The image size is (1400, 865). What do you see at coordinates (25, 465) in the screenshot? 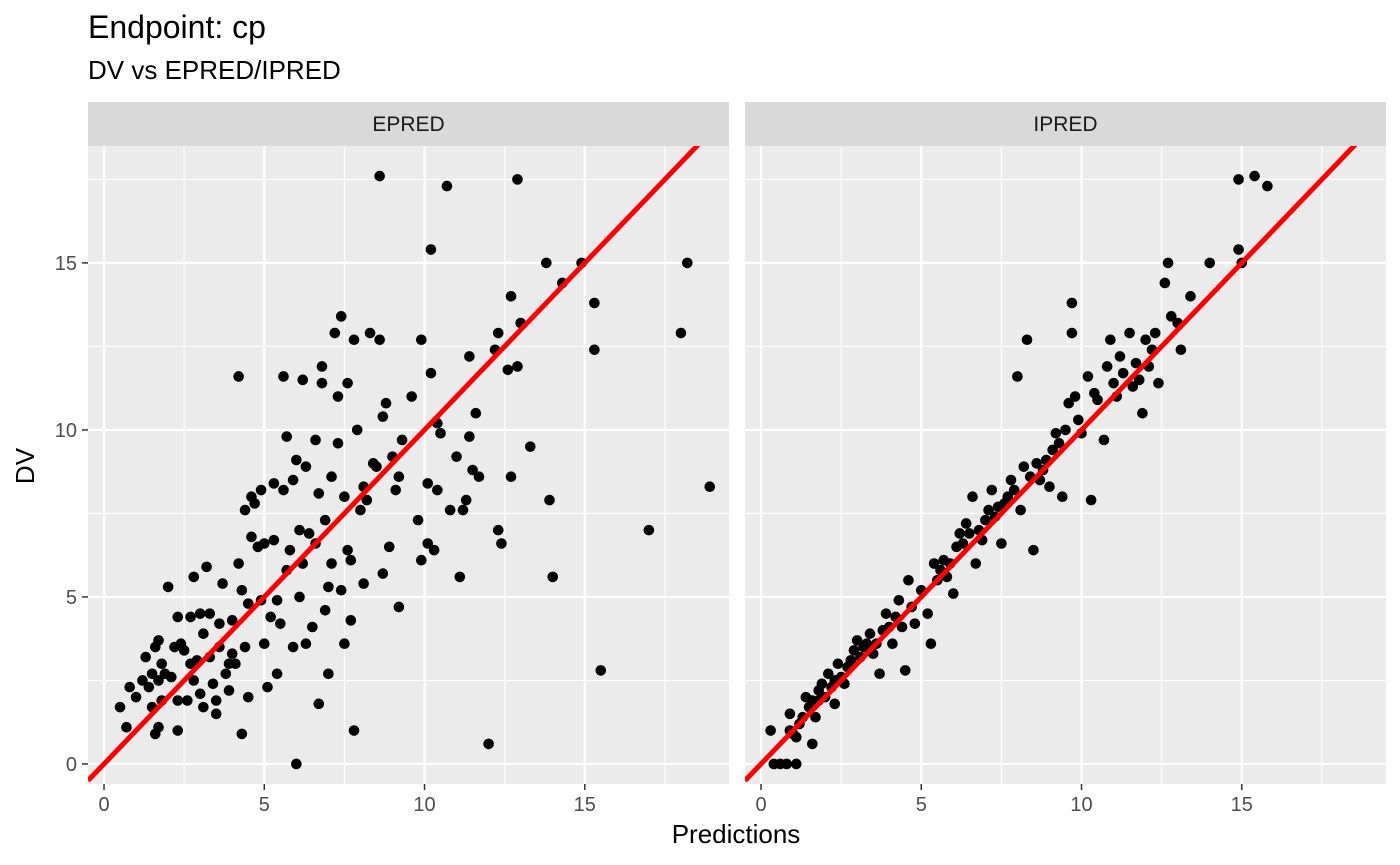
I see `y-axis-title: DV` at bounding box center [25, 465].